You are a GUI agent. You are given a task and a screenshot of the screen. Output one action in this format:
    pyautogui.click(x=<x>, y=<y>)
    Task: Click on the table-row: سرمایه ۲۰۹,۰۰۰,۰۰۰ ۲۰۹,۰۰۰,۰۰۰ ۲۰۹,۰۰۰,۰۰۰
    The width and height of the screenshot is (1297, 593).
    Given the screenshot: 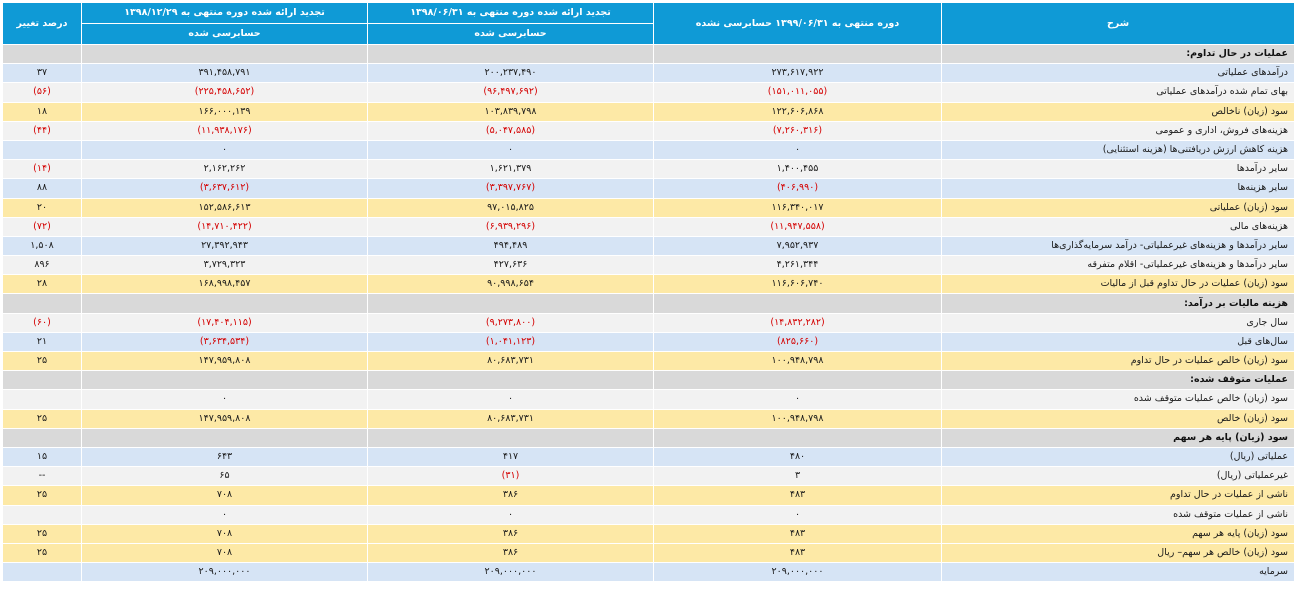 What is the action you would take?
    pyautogui.click(x=648, y=572)
    